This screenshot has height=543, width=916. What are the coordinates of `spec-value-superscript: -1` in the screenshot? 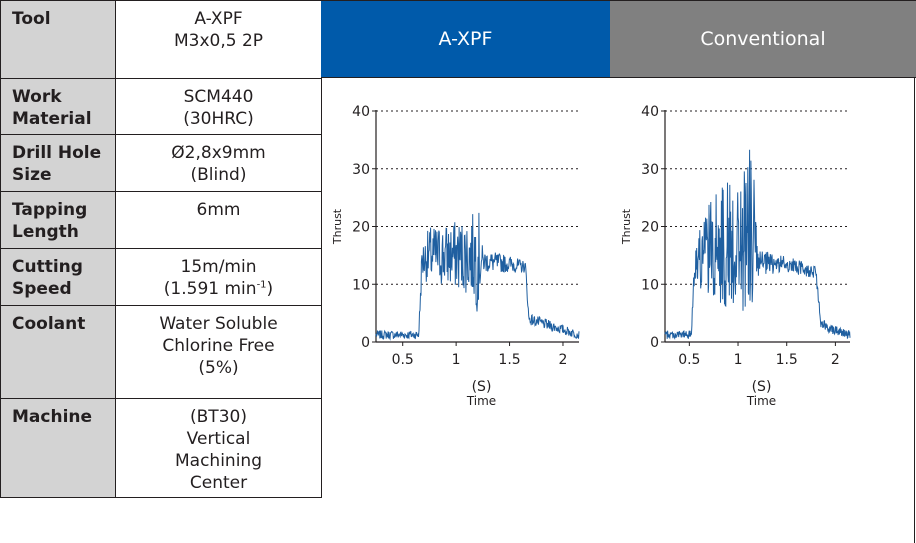 It's located at (261, 285).